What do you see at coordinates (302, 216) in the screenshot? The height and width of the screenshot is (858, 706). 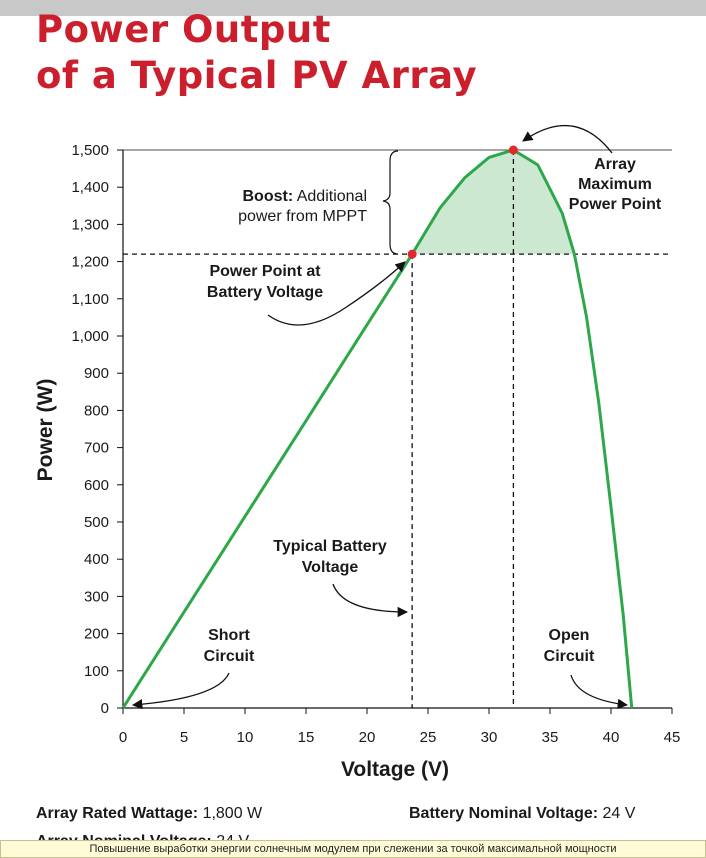 I see `annotation: power from MPPT` at bounding box center [302, 216].